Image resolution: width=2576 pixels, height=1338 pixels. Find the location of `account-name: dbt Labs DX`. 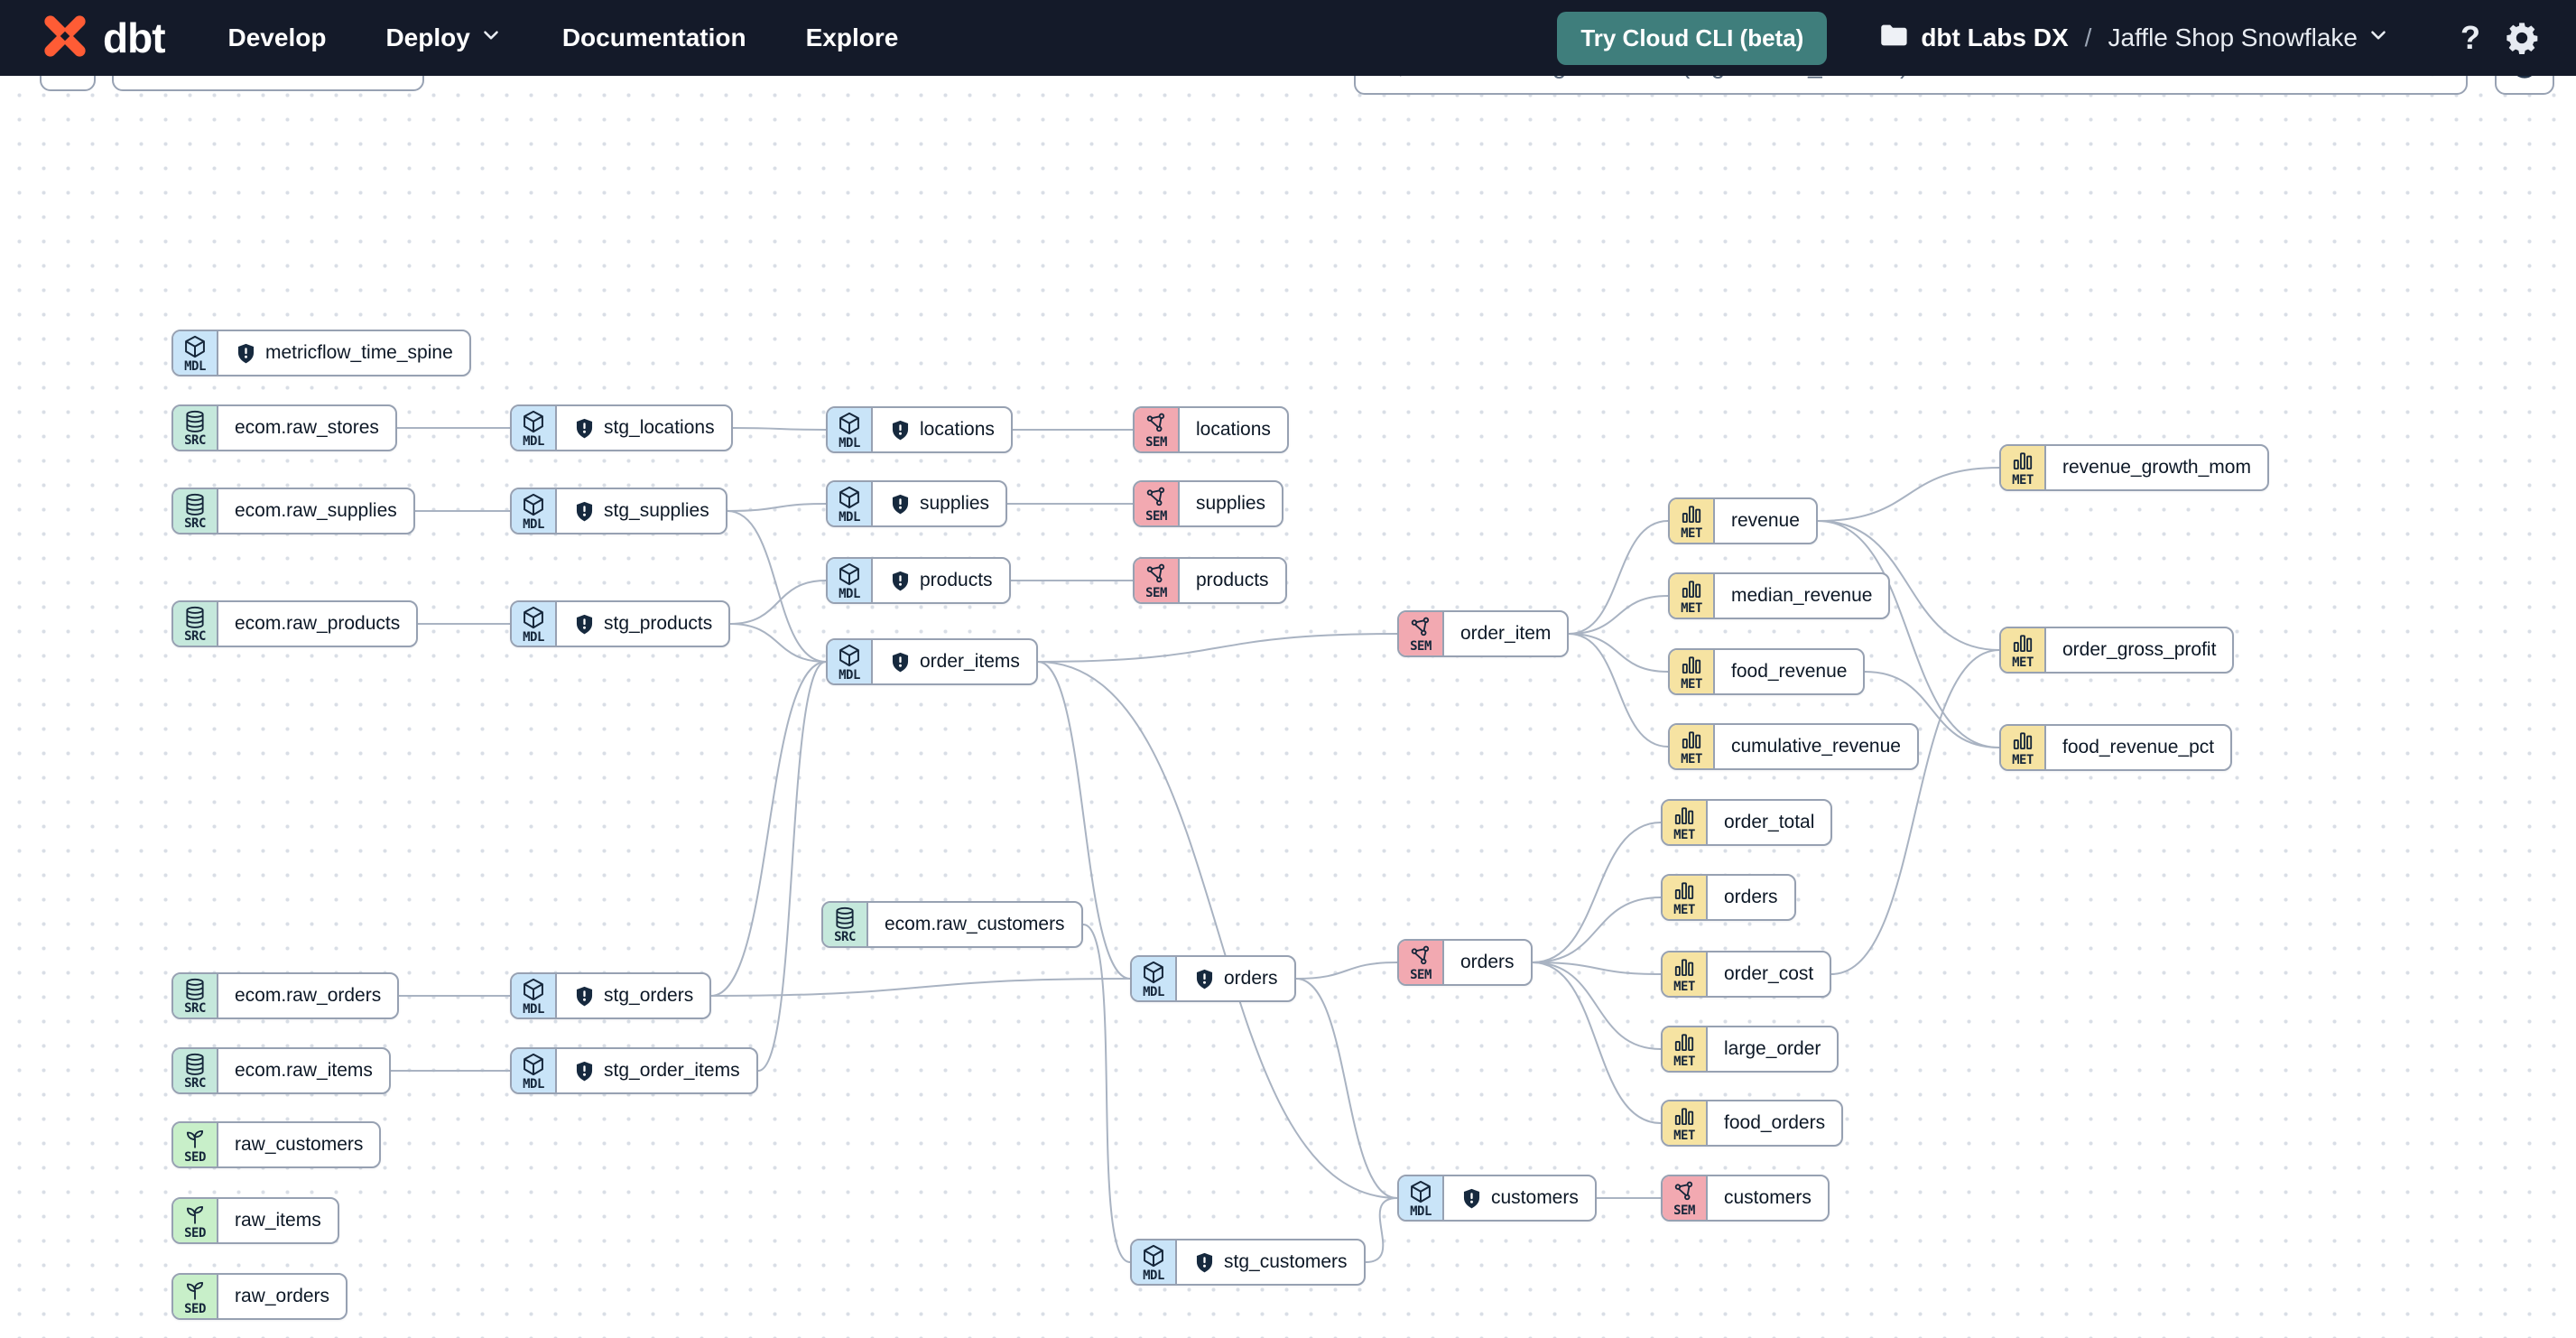

account-name: dbt Labs DX is located at coordinates (1973, 38).